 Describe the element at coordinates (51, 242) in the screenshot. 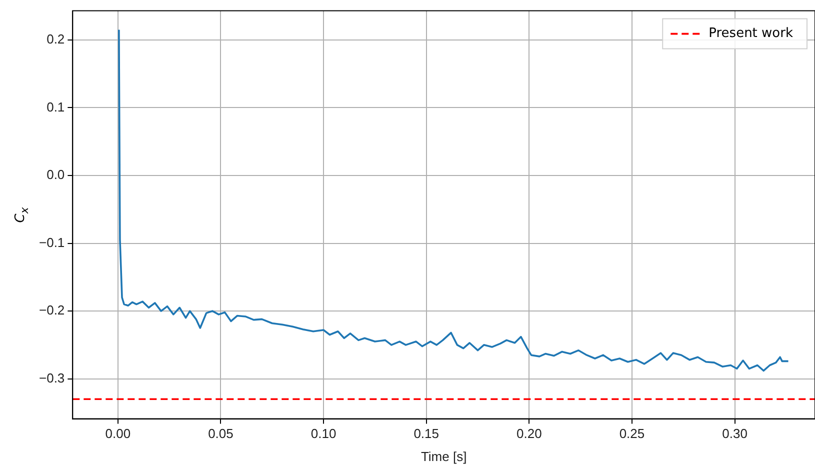

I see `y-tick-label: −0.1` at that location.